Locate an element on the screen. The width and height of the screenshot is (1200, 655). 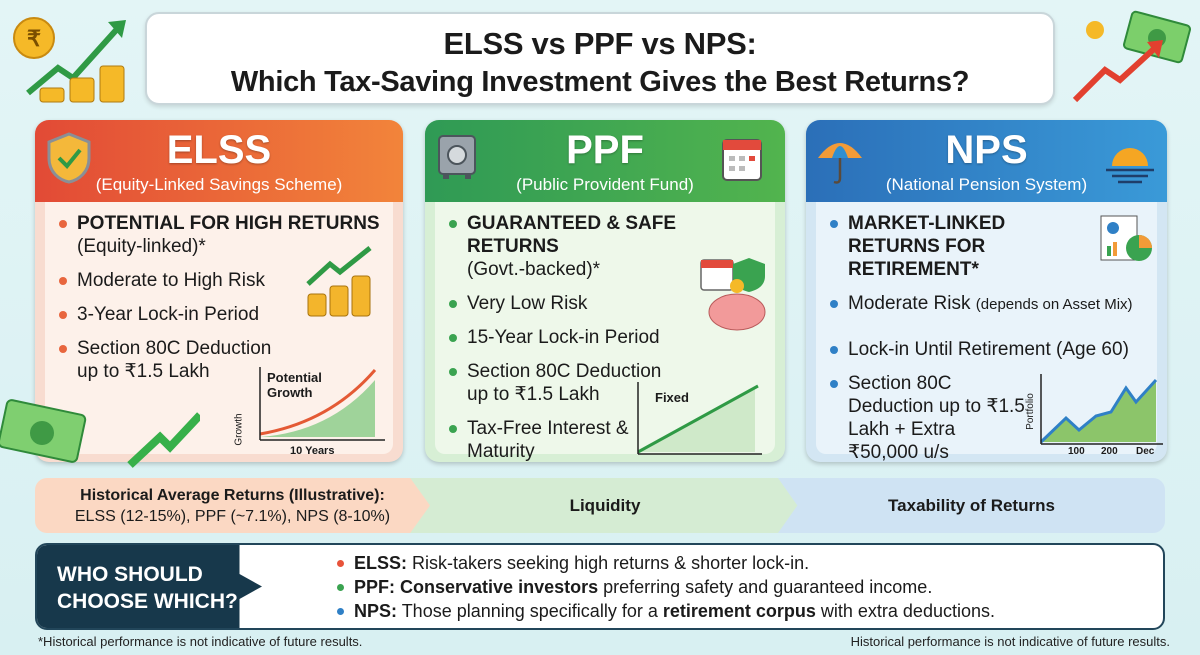
who-item-text: preferring safety and guaranteed income. is located at coordinates (765, 587).